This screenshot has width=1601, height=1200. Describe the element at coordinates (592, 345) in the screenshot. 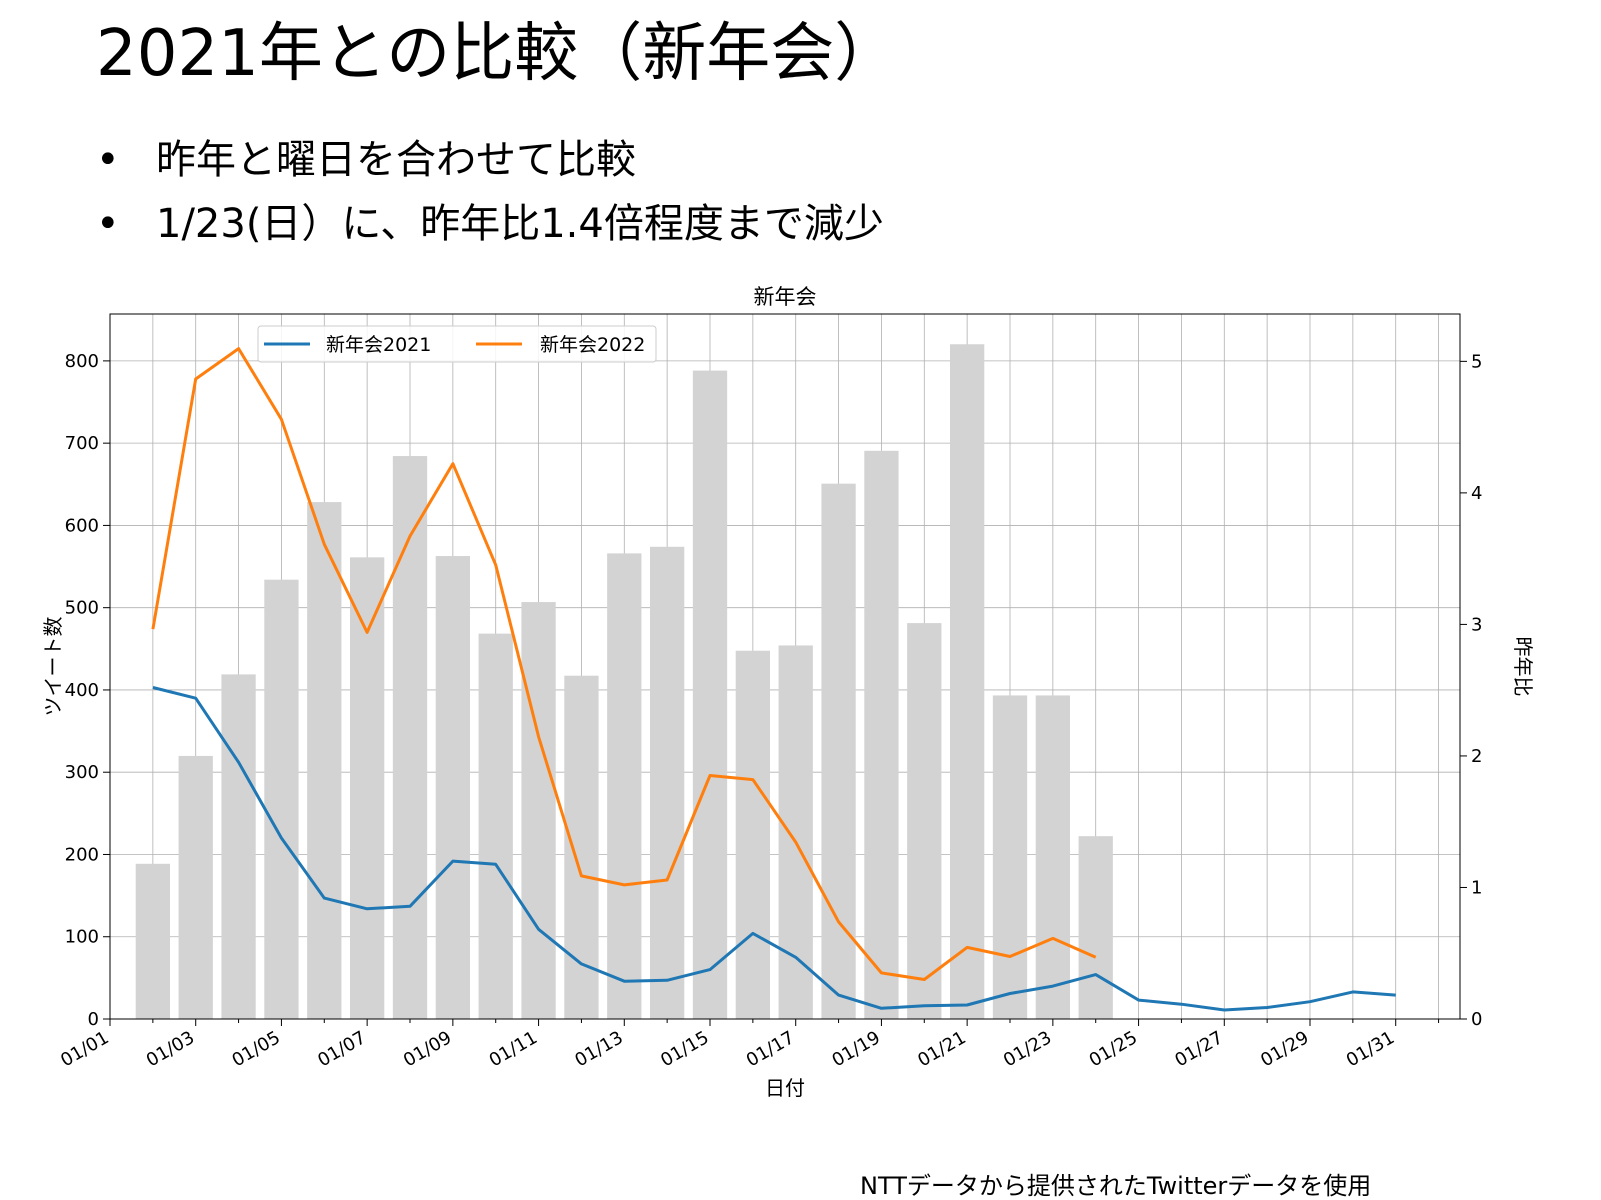

I see `legend-label-2022: 新年会2022` at that location.